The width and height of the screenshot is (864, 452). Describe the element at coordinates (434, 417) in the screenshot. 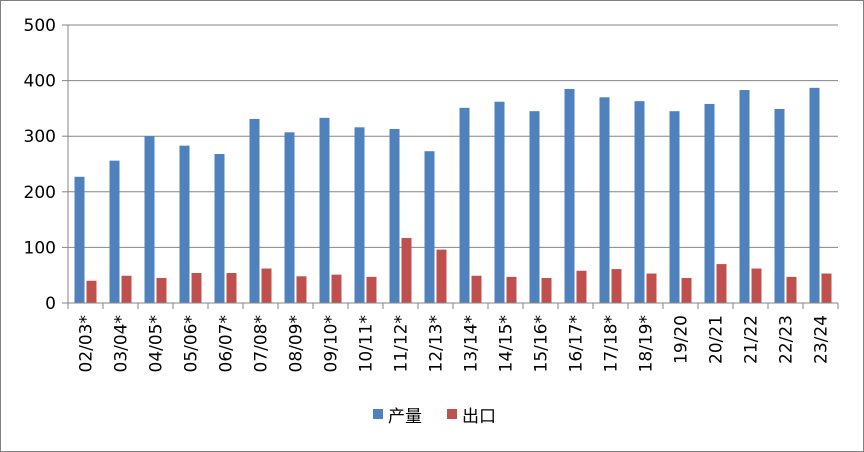

I see `legend: 产量 出口` at that location.